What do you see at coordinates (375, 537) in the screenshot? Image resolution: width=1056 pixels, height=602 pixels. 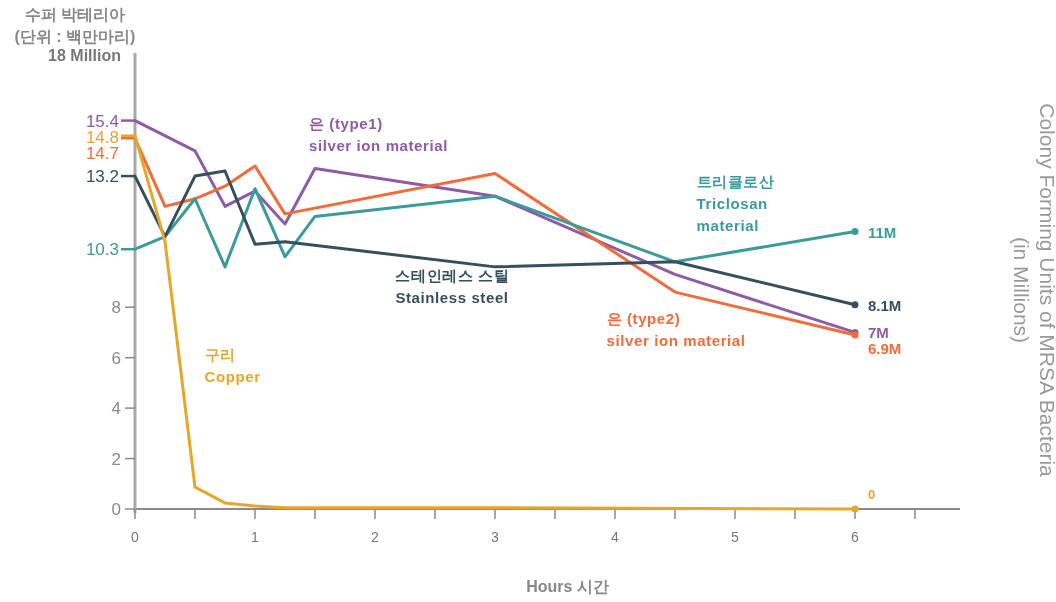 I see `x-tick-label: 2` at bounding box center [375, 537].